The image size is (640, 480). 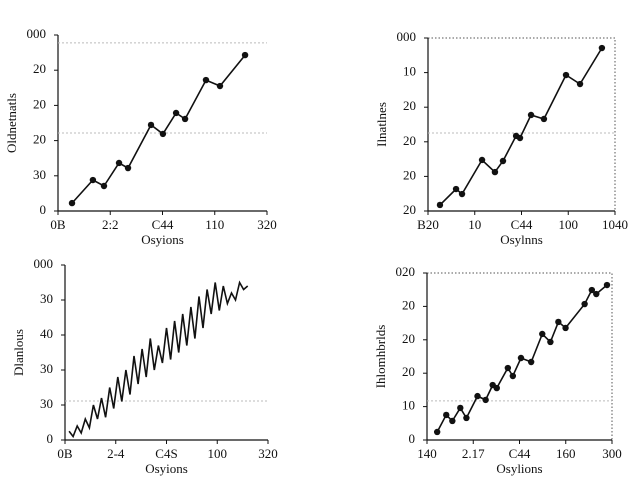 What do you see at coordinates (381, 124) in the screenshot?
I see `y-axis-label: Ilnatlnes` at bounding box center [381, 124].